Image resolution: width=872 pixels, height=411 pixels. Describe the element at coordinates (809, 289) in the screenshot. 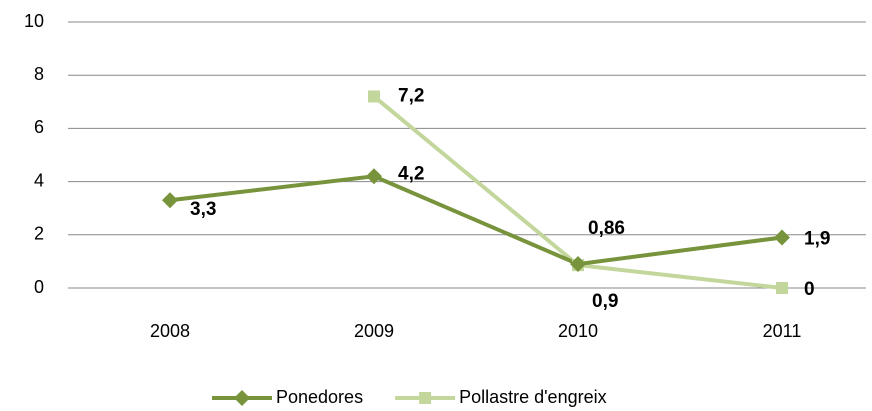

I see `value-label: 0` at that location.